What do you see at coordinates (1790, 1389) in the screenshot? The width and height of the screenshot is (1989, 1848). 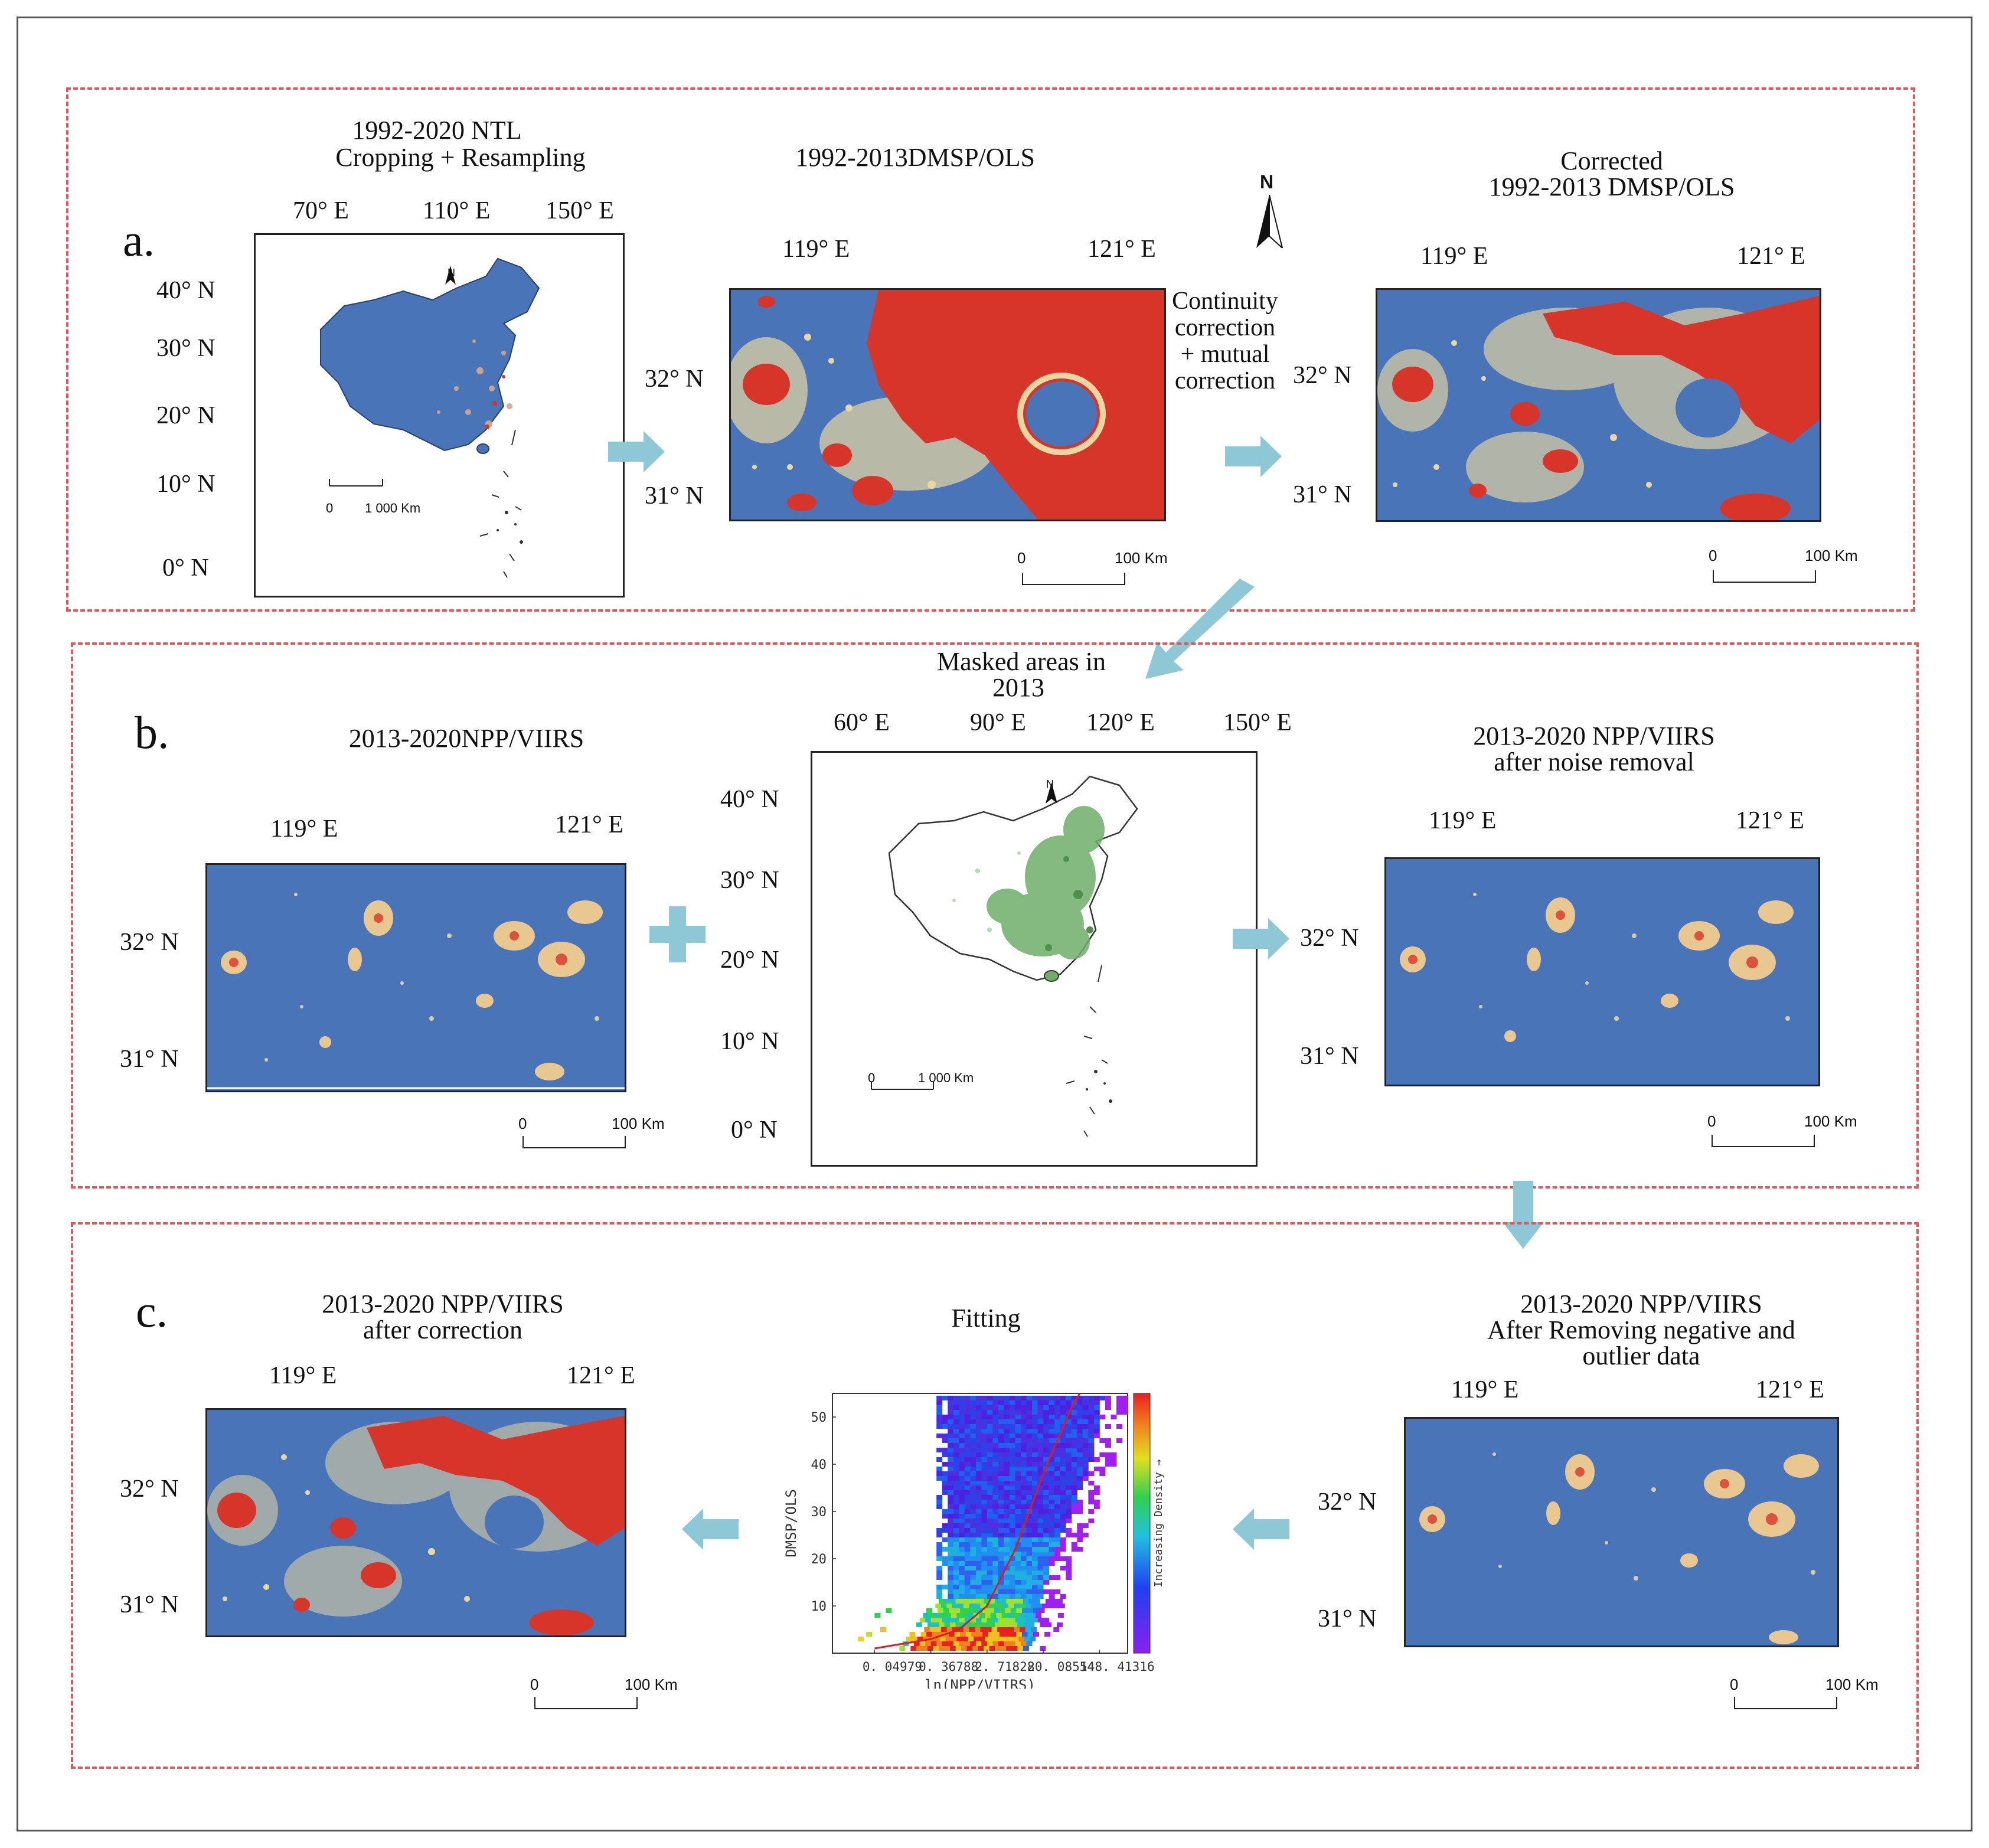 I see `removed-lon-tick-2: 121° E` at bounding box center [1790, 1389].